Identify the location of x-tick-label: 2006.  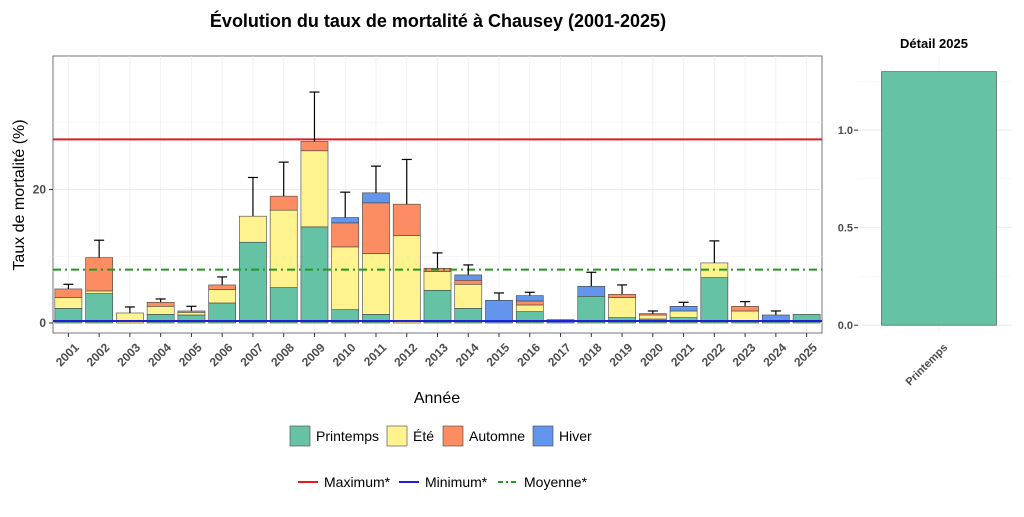
(221, 354).